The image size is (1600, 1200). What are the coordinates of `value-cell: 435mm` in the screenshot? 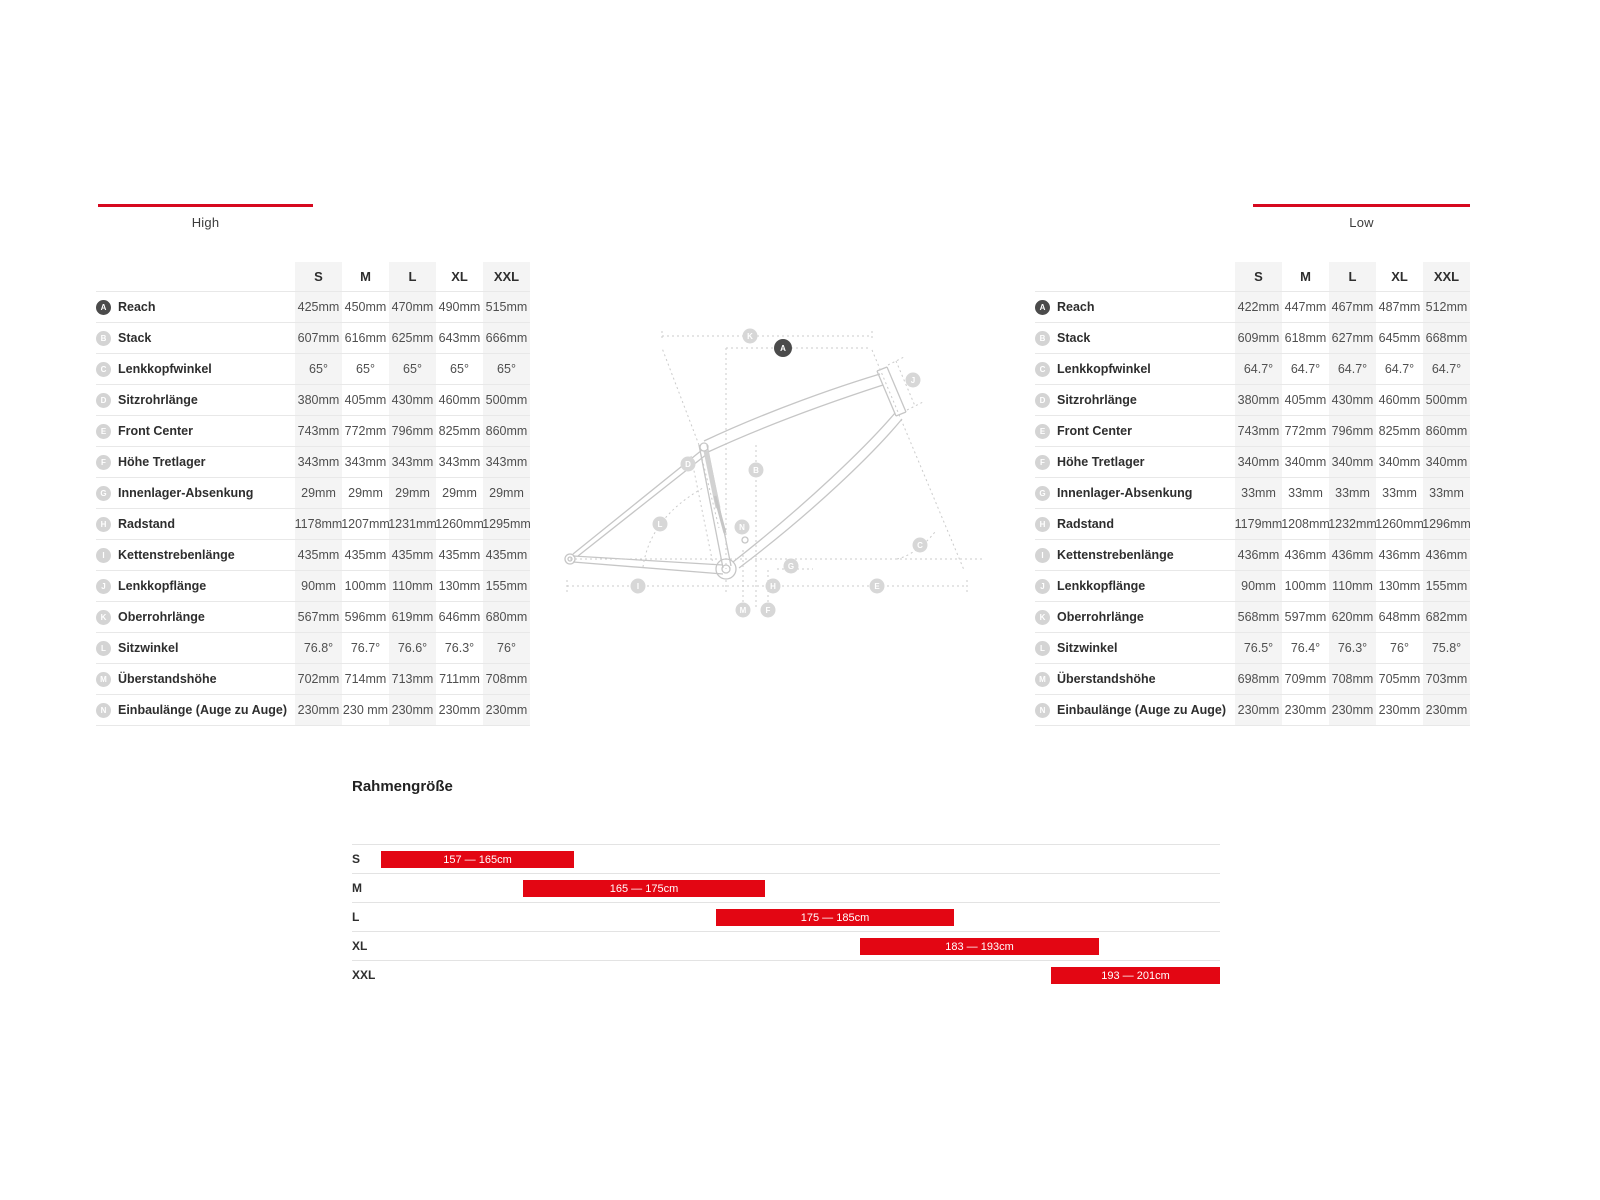 It's located at (459, 555).